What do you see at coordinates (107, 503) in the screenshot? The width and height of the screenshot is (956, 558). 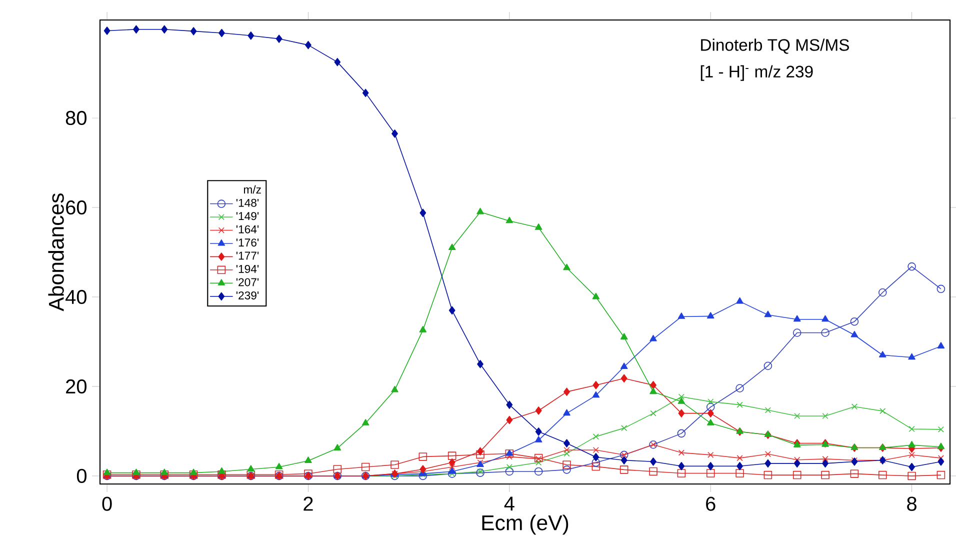 I see `x-tick-label: 0` at bounding box center [107, 503].